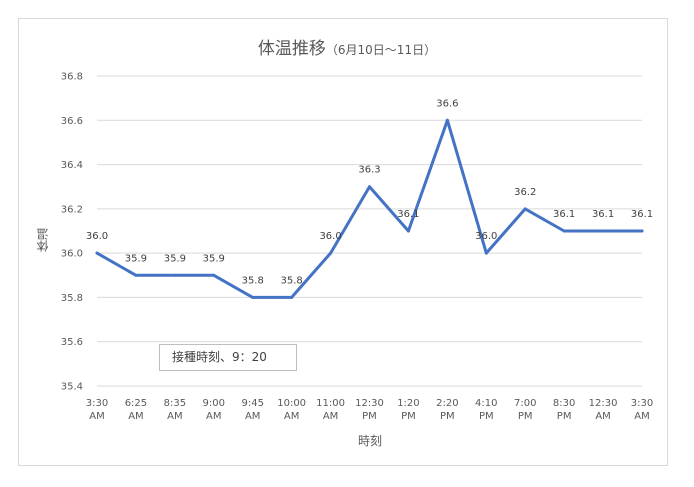  What do you see at coordinates (72, 254) in the screenshot?
I see `y-tick-label: 36.0` at bounding box center [72, 254].